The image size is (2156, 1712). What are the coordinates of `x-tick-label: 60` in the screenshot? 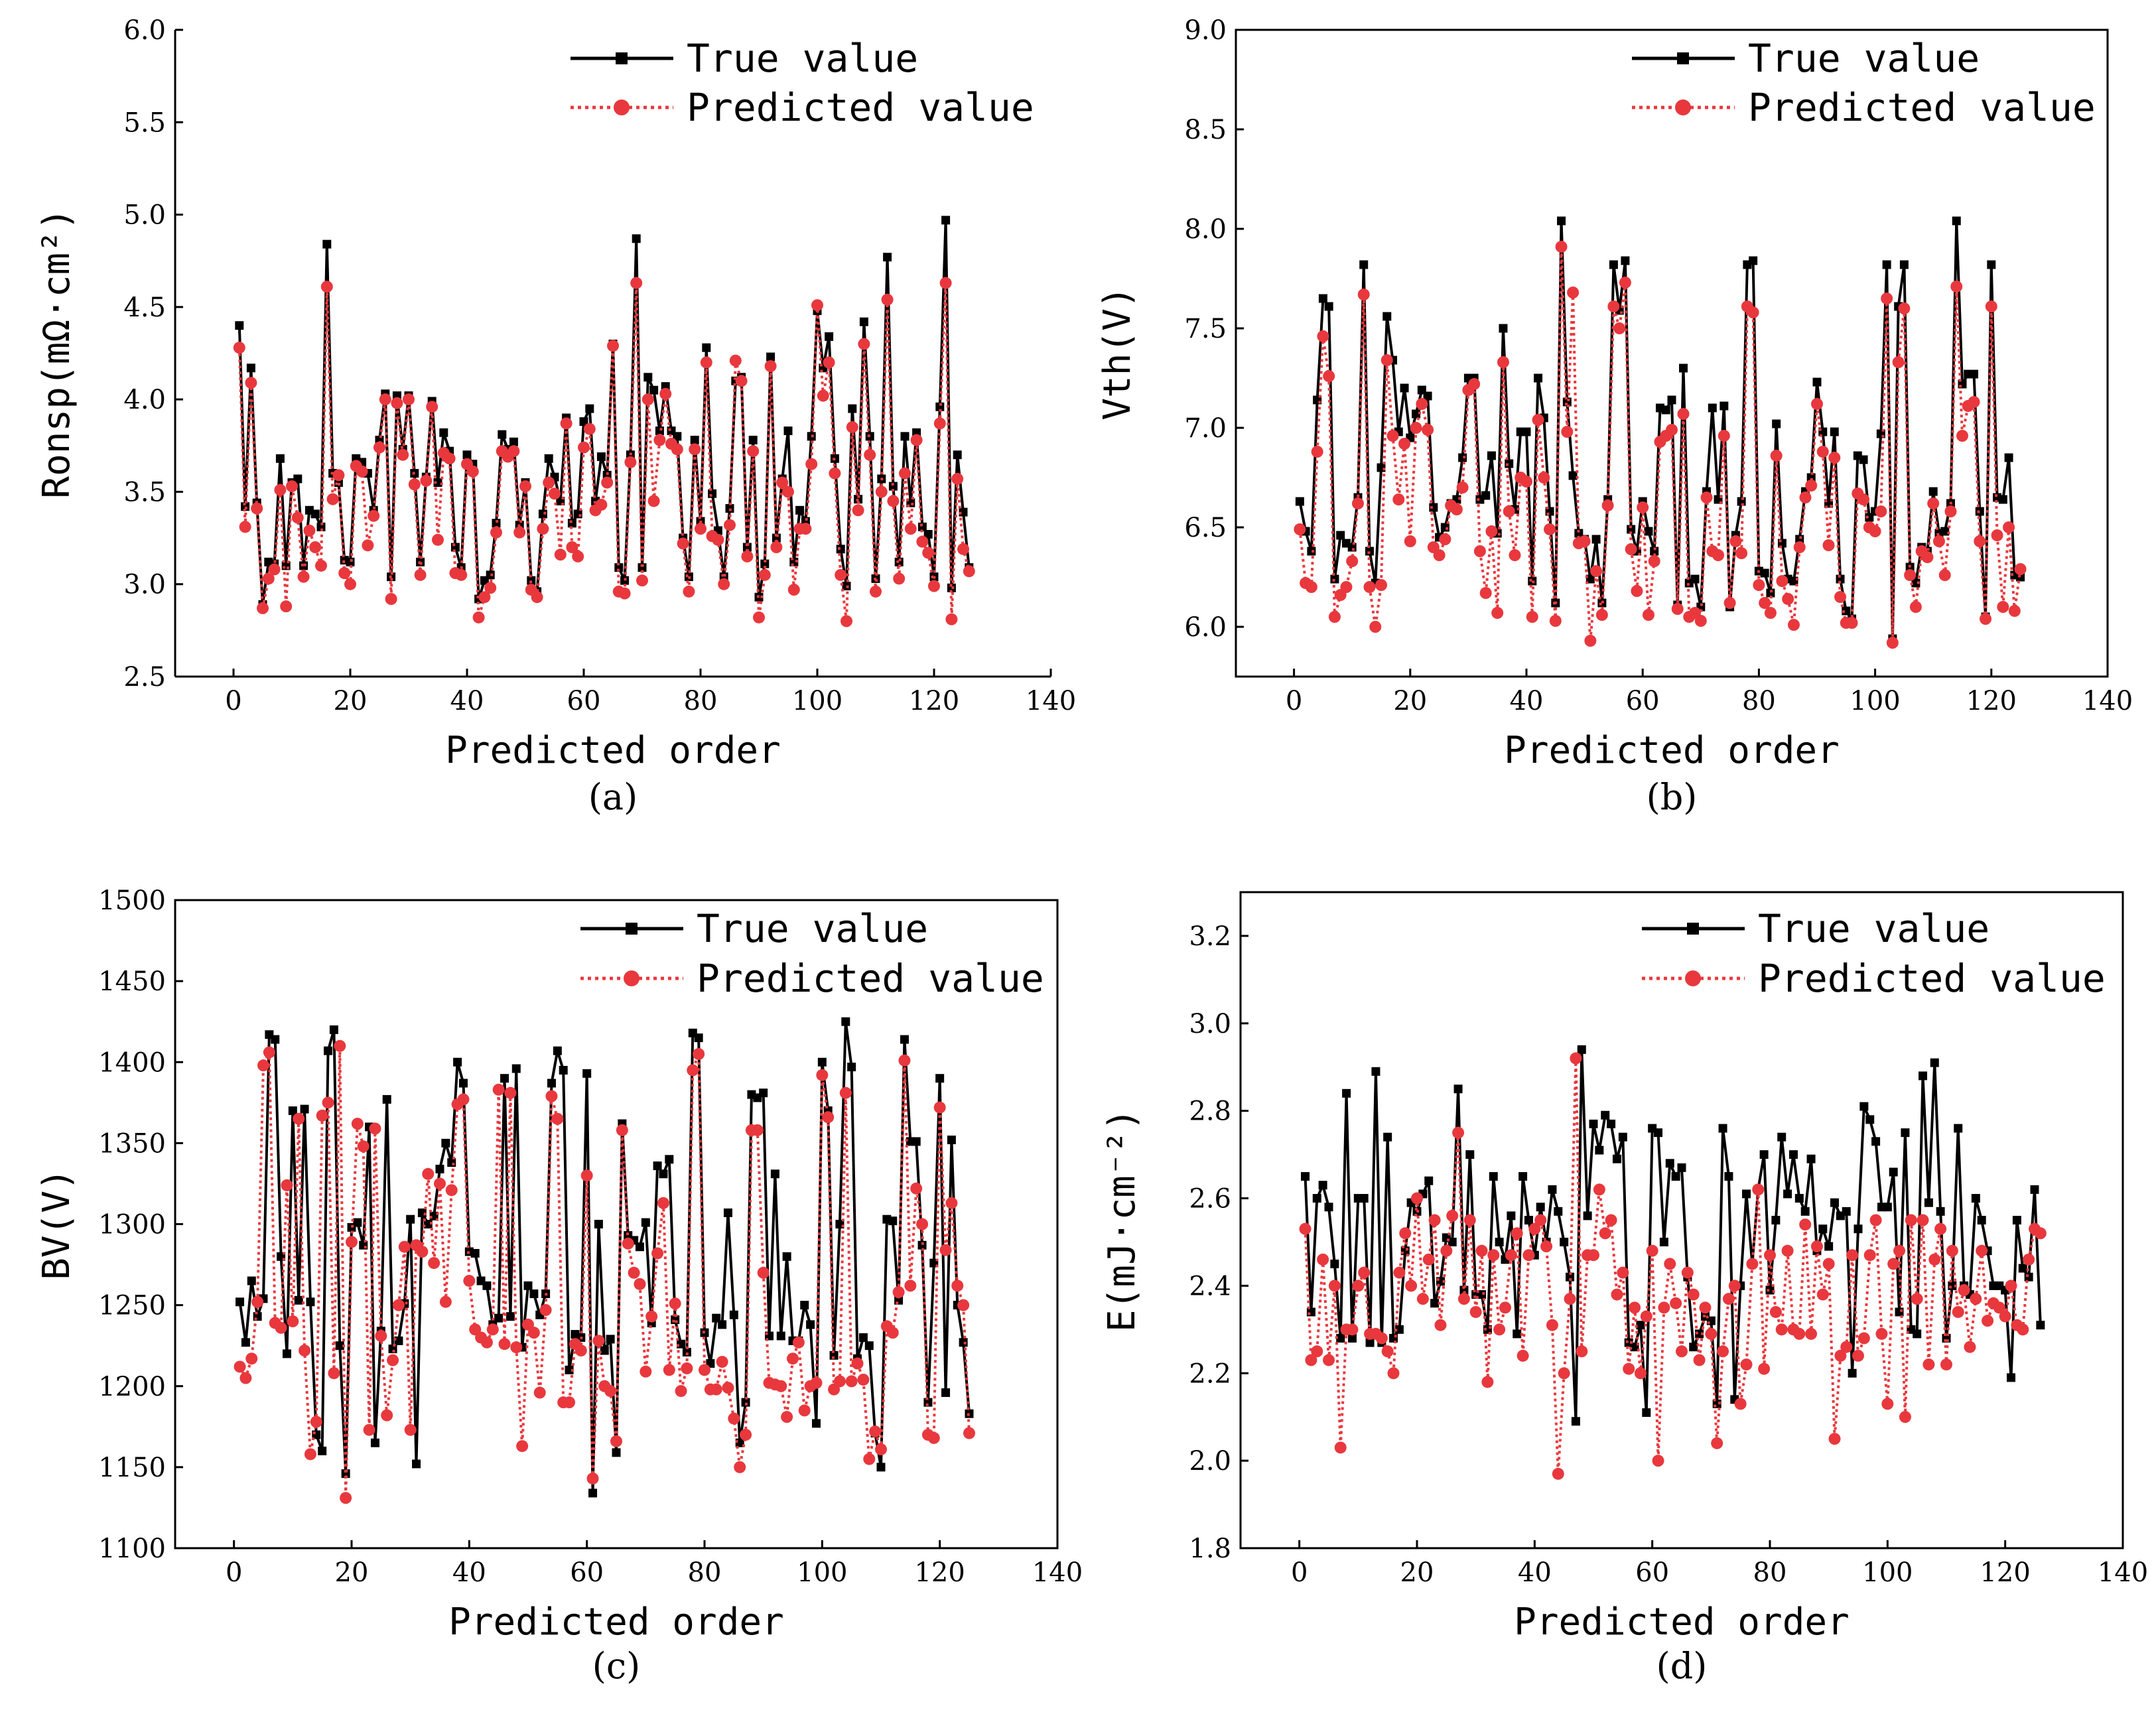 It's located at (1643, 701).